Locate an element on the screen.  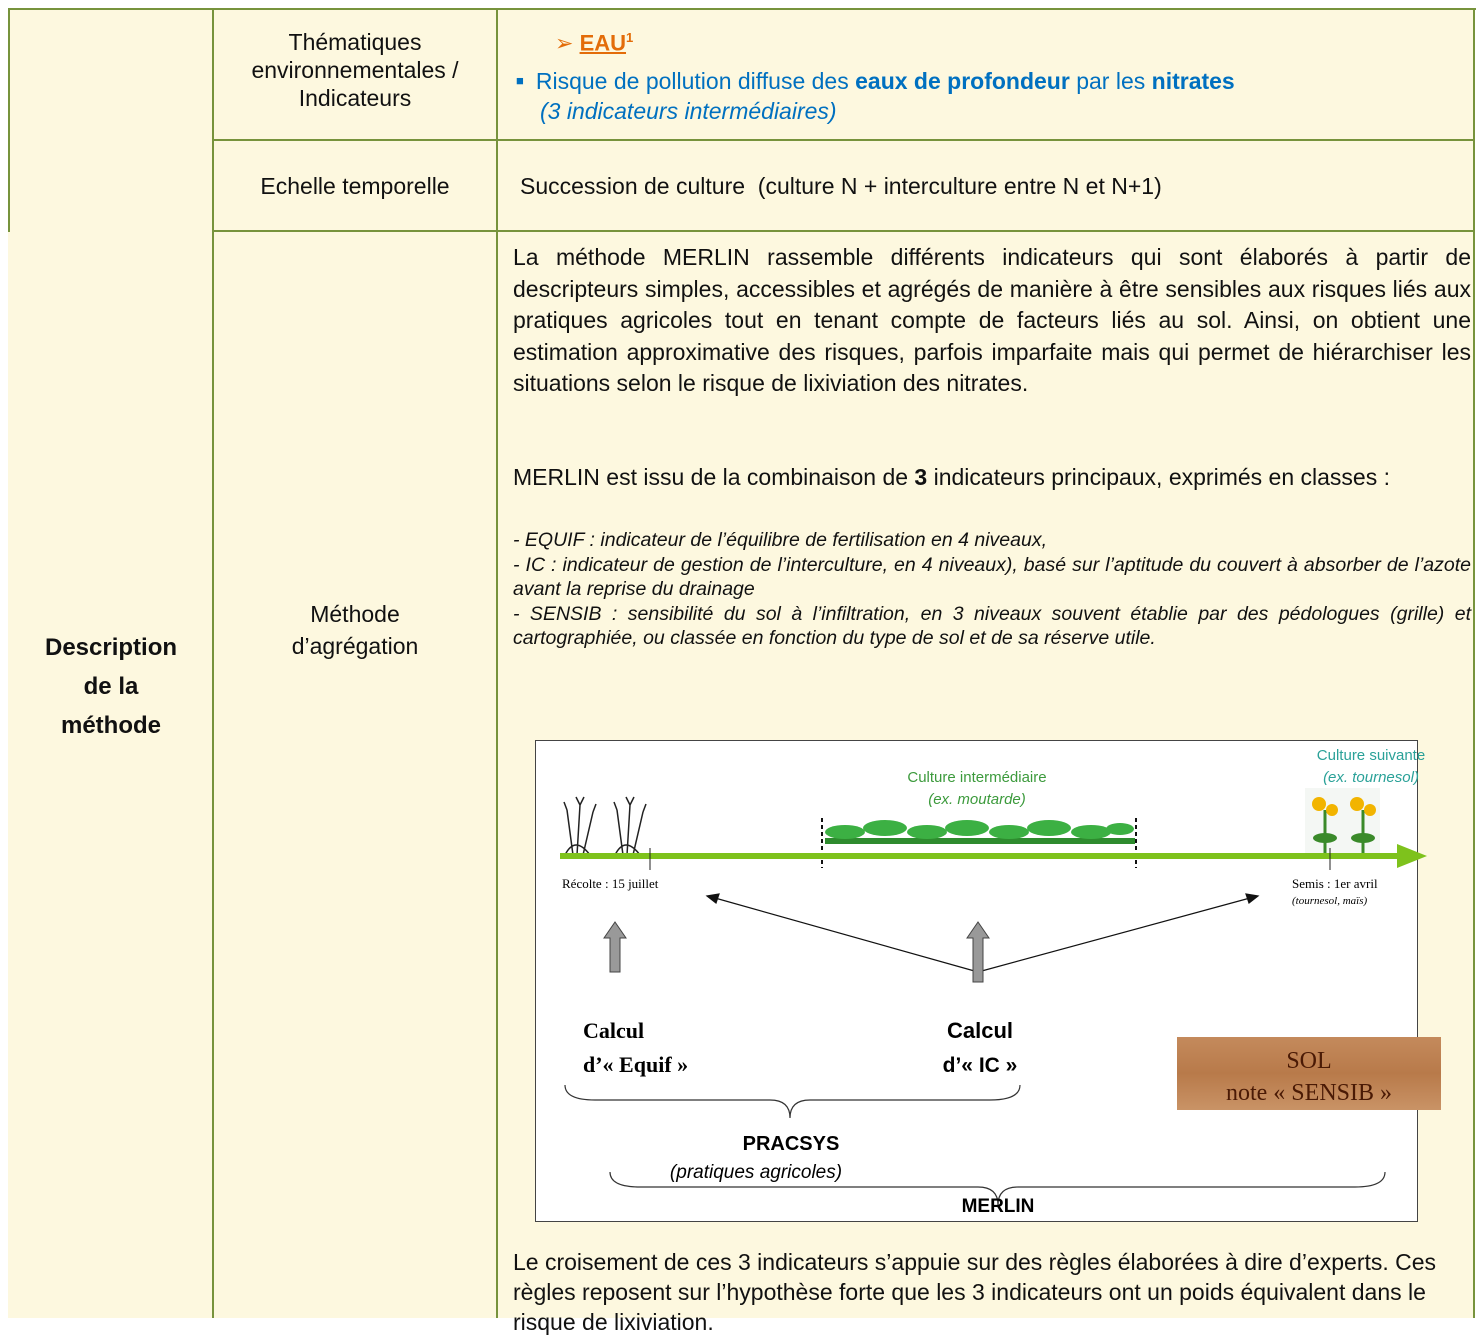
period-marker is located at coordinates (979, 843).